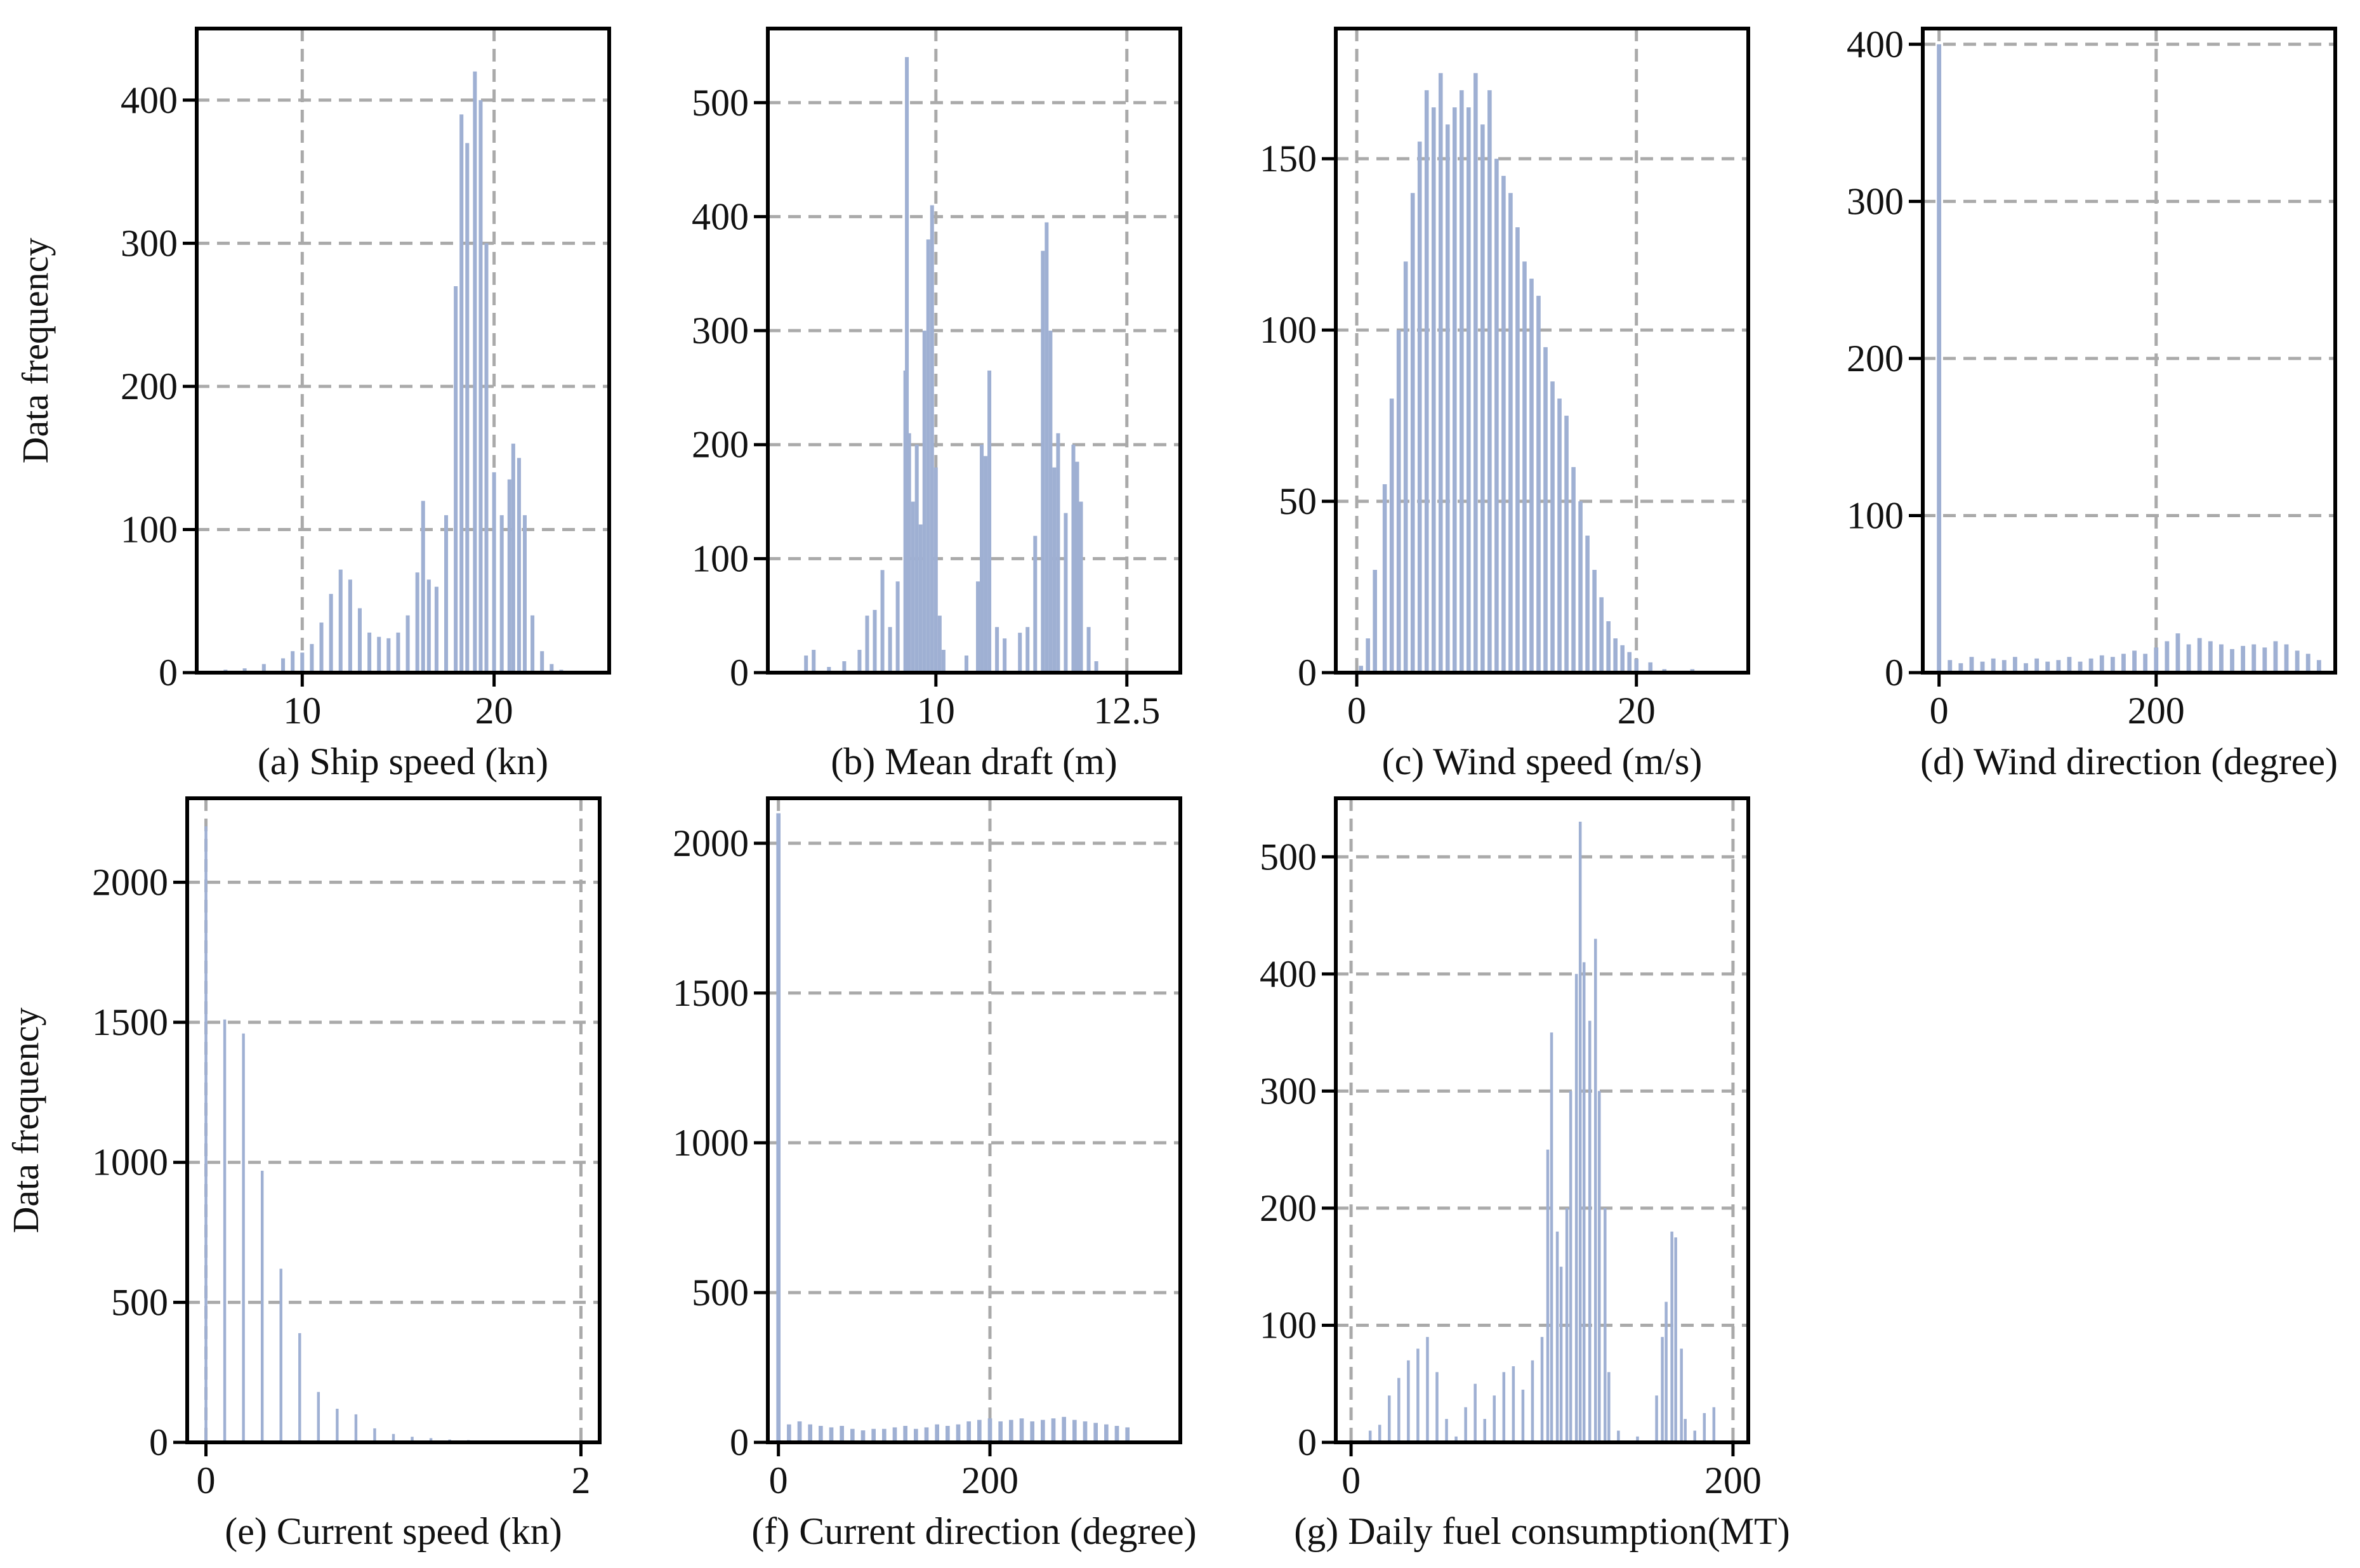  I want to click on y-tick-label: 50, so click(1298, 501).